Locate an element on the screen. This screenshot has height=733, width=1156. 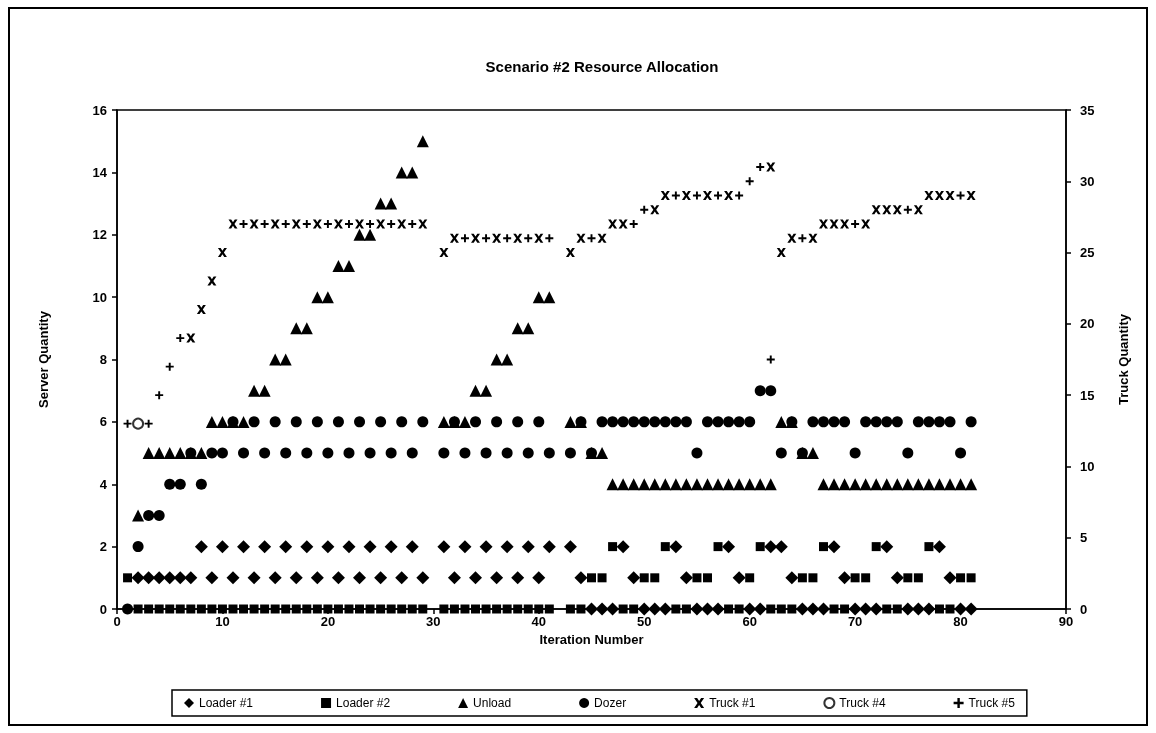
y-tick-label: 16 is located at coordinates (99, 110).